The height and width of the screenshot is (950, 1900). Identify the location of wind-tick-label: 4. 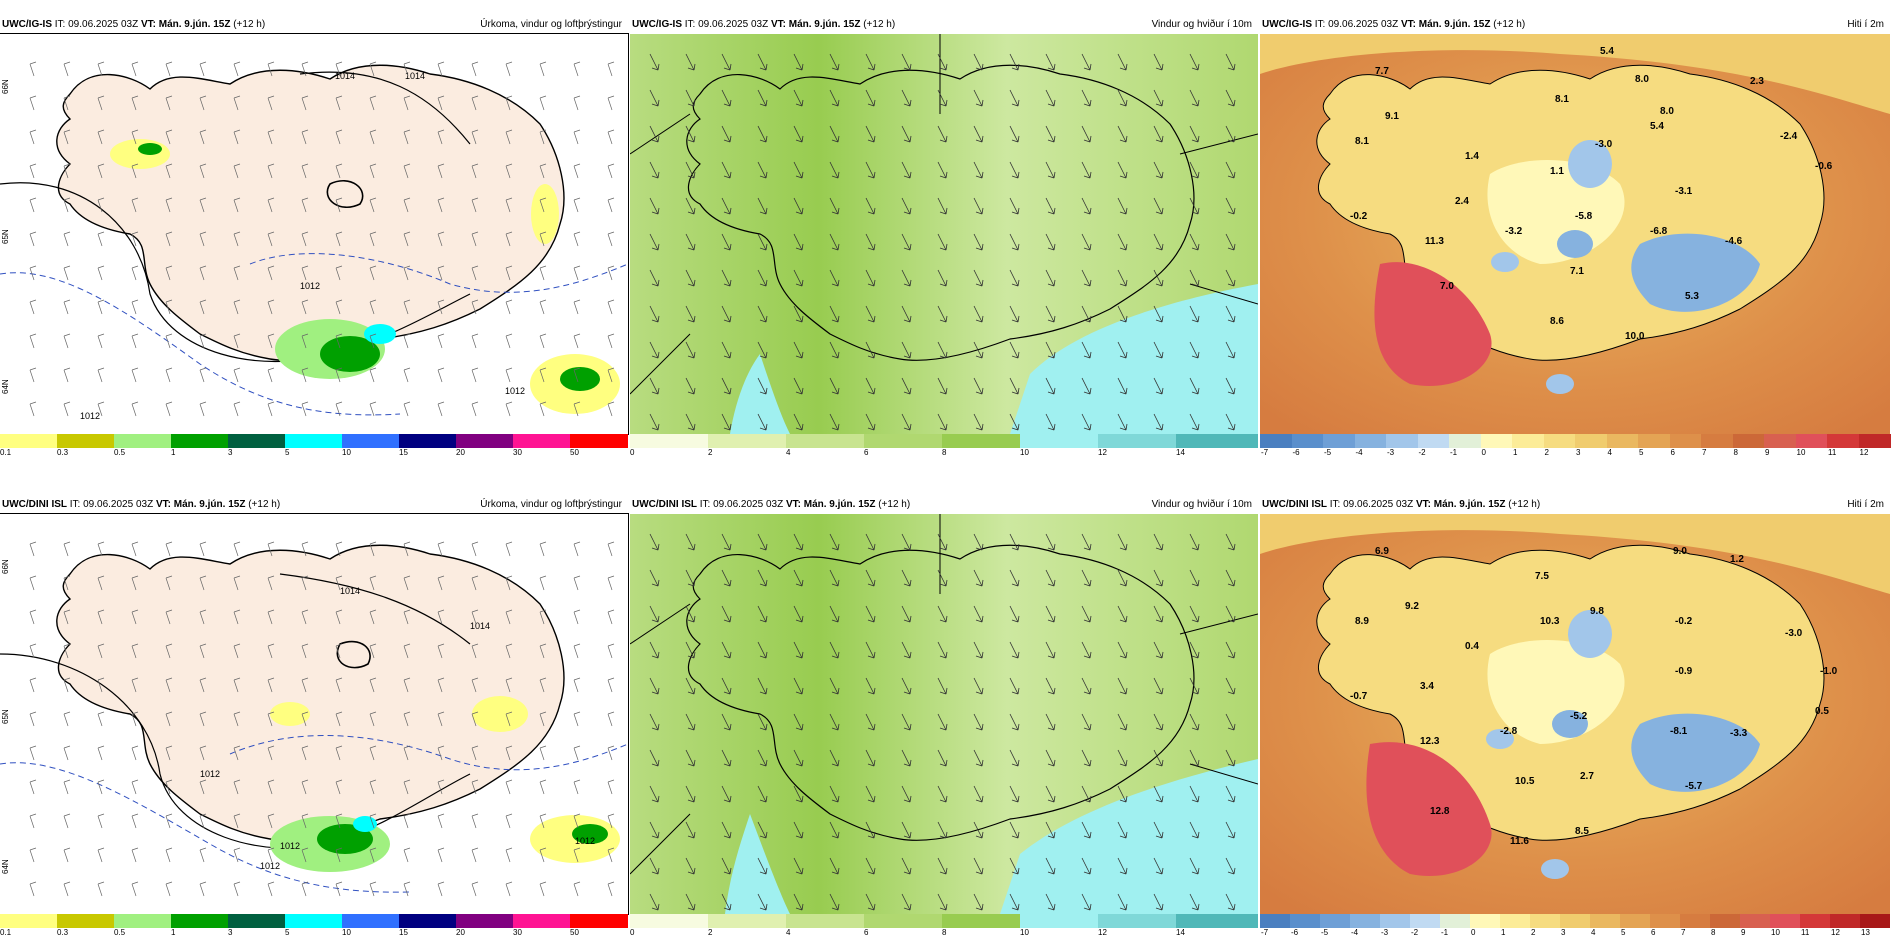
(788, 452).